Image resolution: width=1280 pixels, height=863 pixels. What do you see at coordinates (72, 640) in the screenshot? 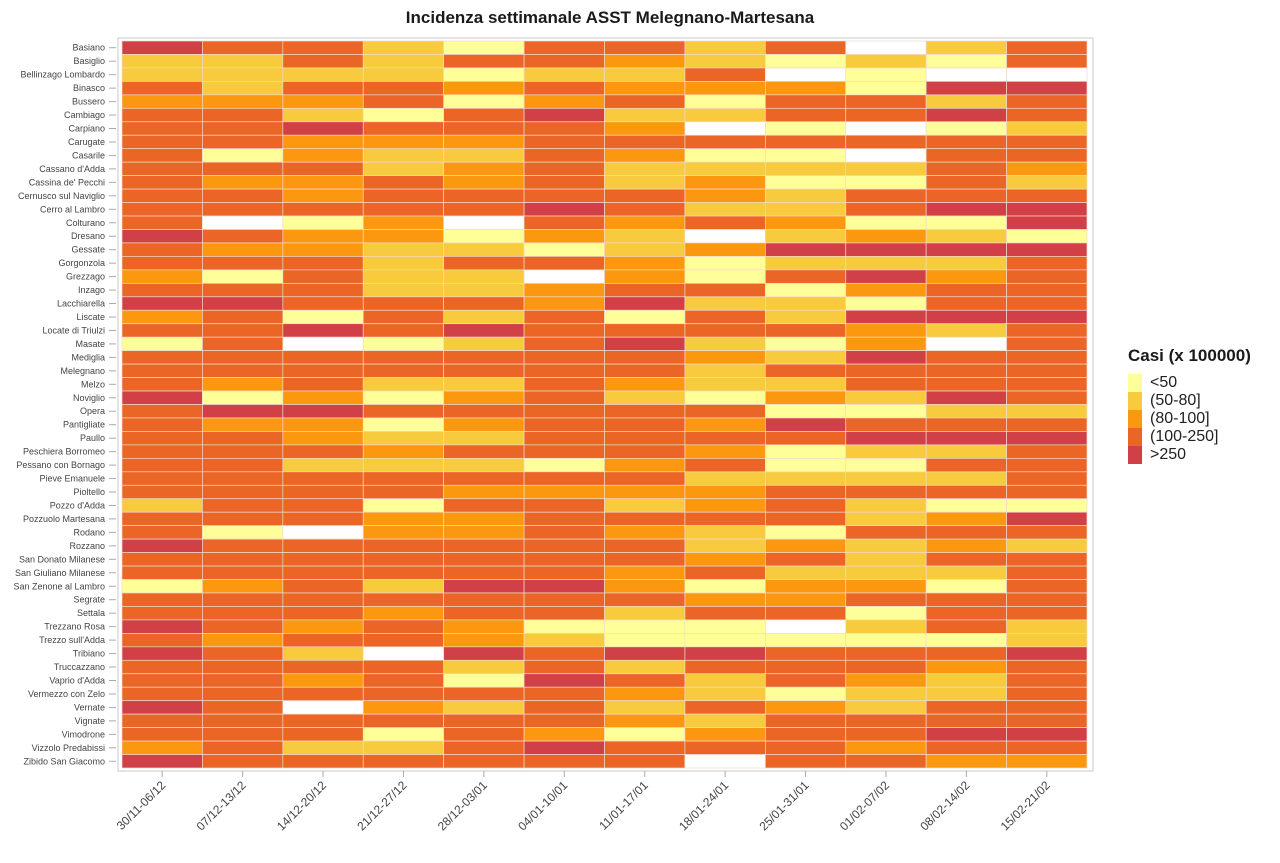
I see `y-tick-label: Trezzo sull'Adda` at bounding box center [72, 640].